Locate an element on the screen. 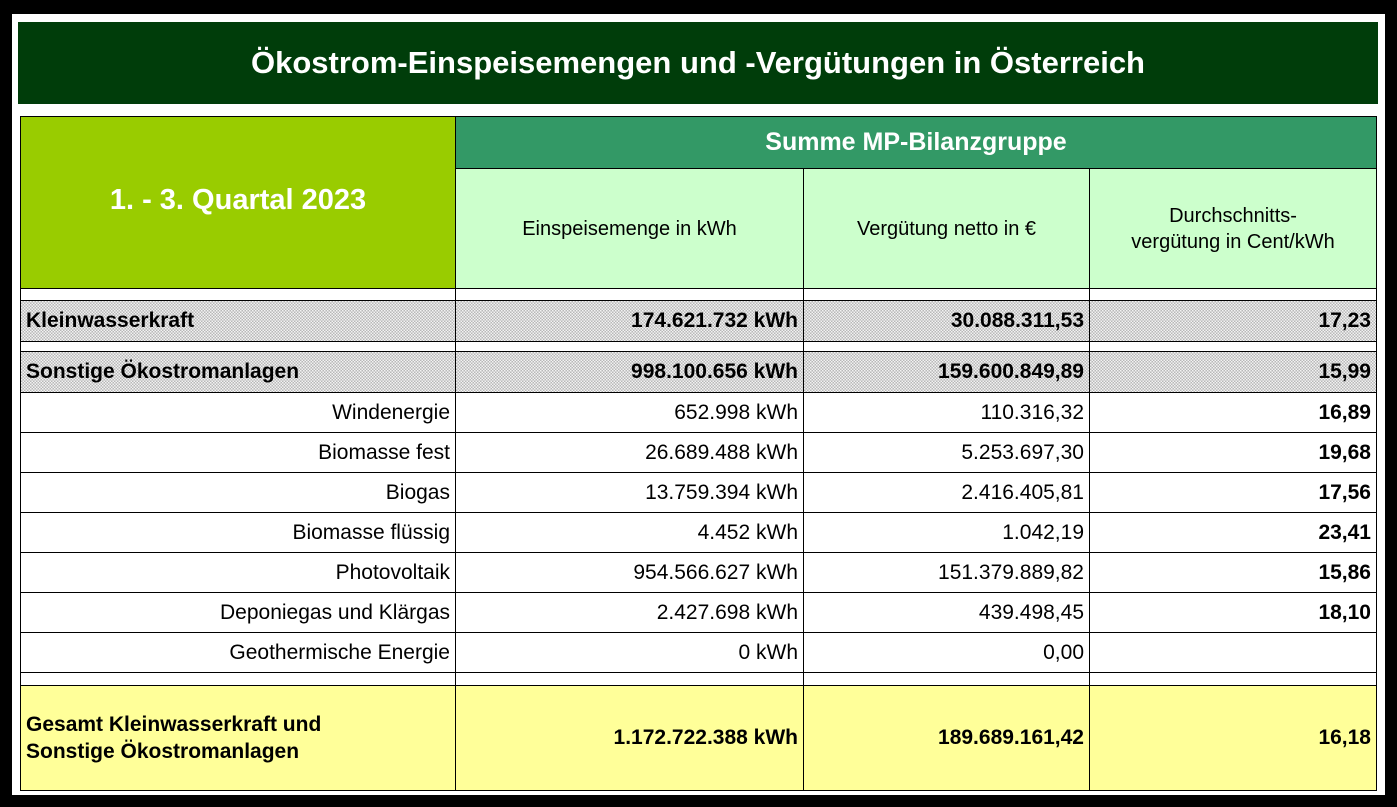 The height and width of the screenshot is (807, 1397). row-label: Biogas is located at coordinates (238, 492).